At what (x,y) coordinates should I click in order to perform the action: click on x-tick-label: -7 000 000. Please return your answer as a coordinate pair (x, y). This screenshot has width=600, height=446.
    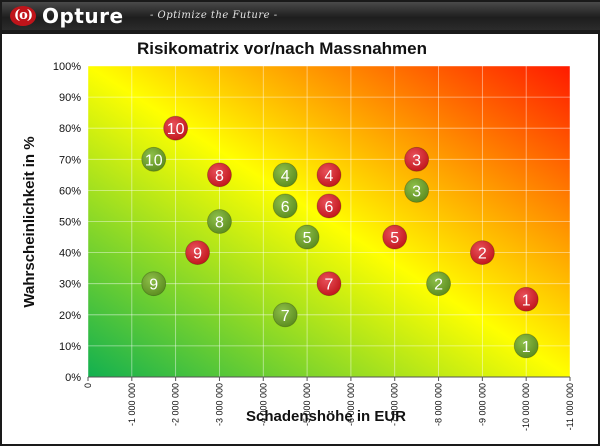
    Looking at the image, I should click on (395, 404).